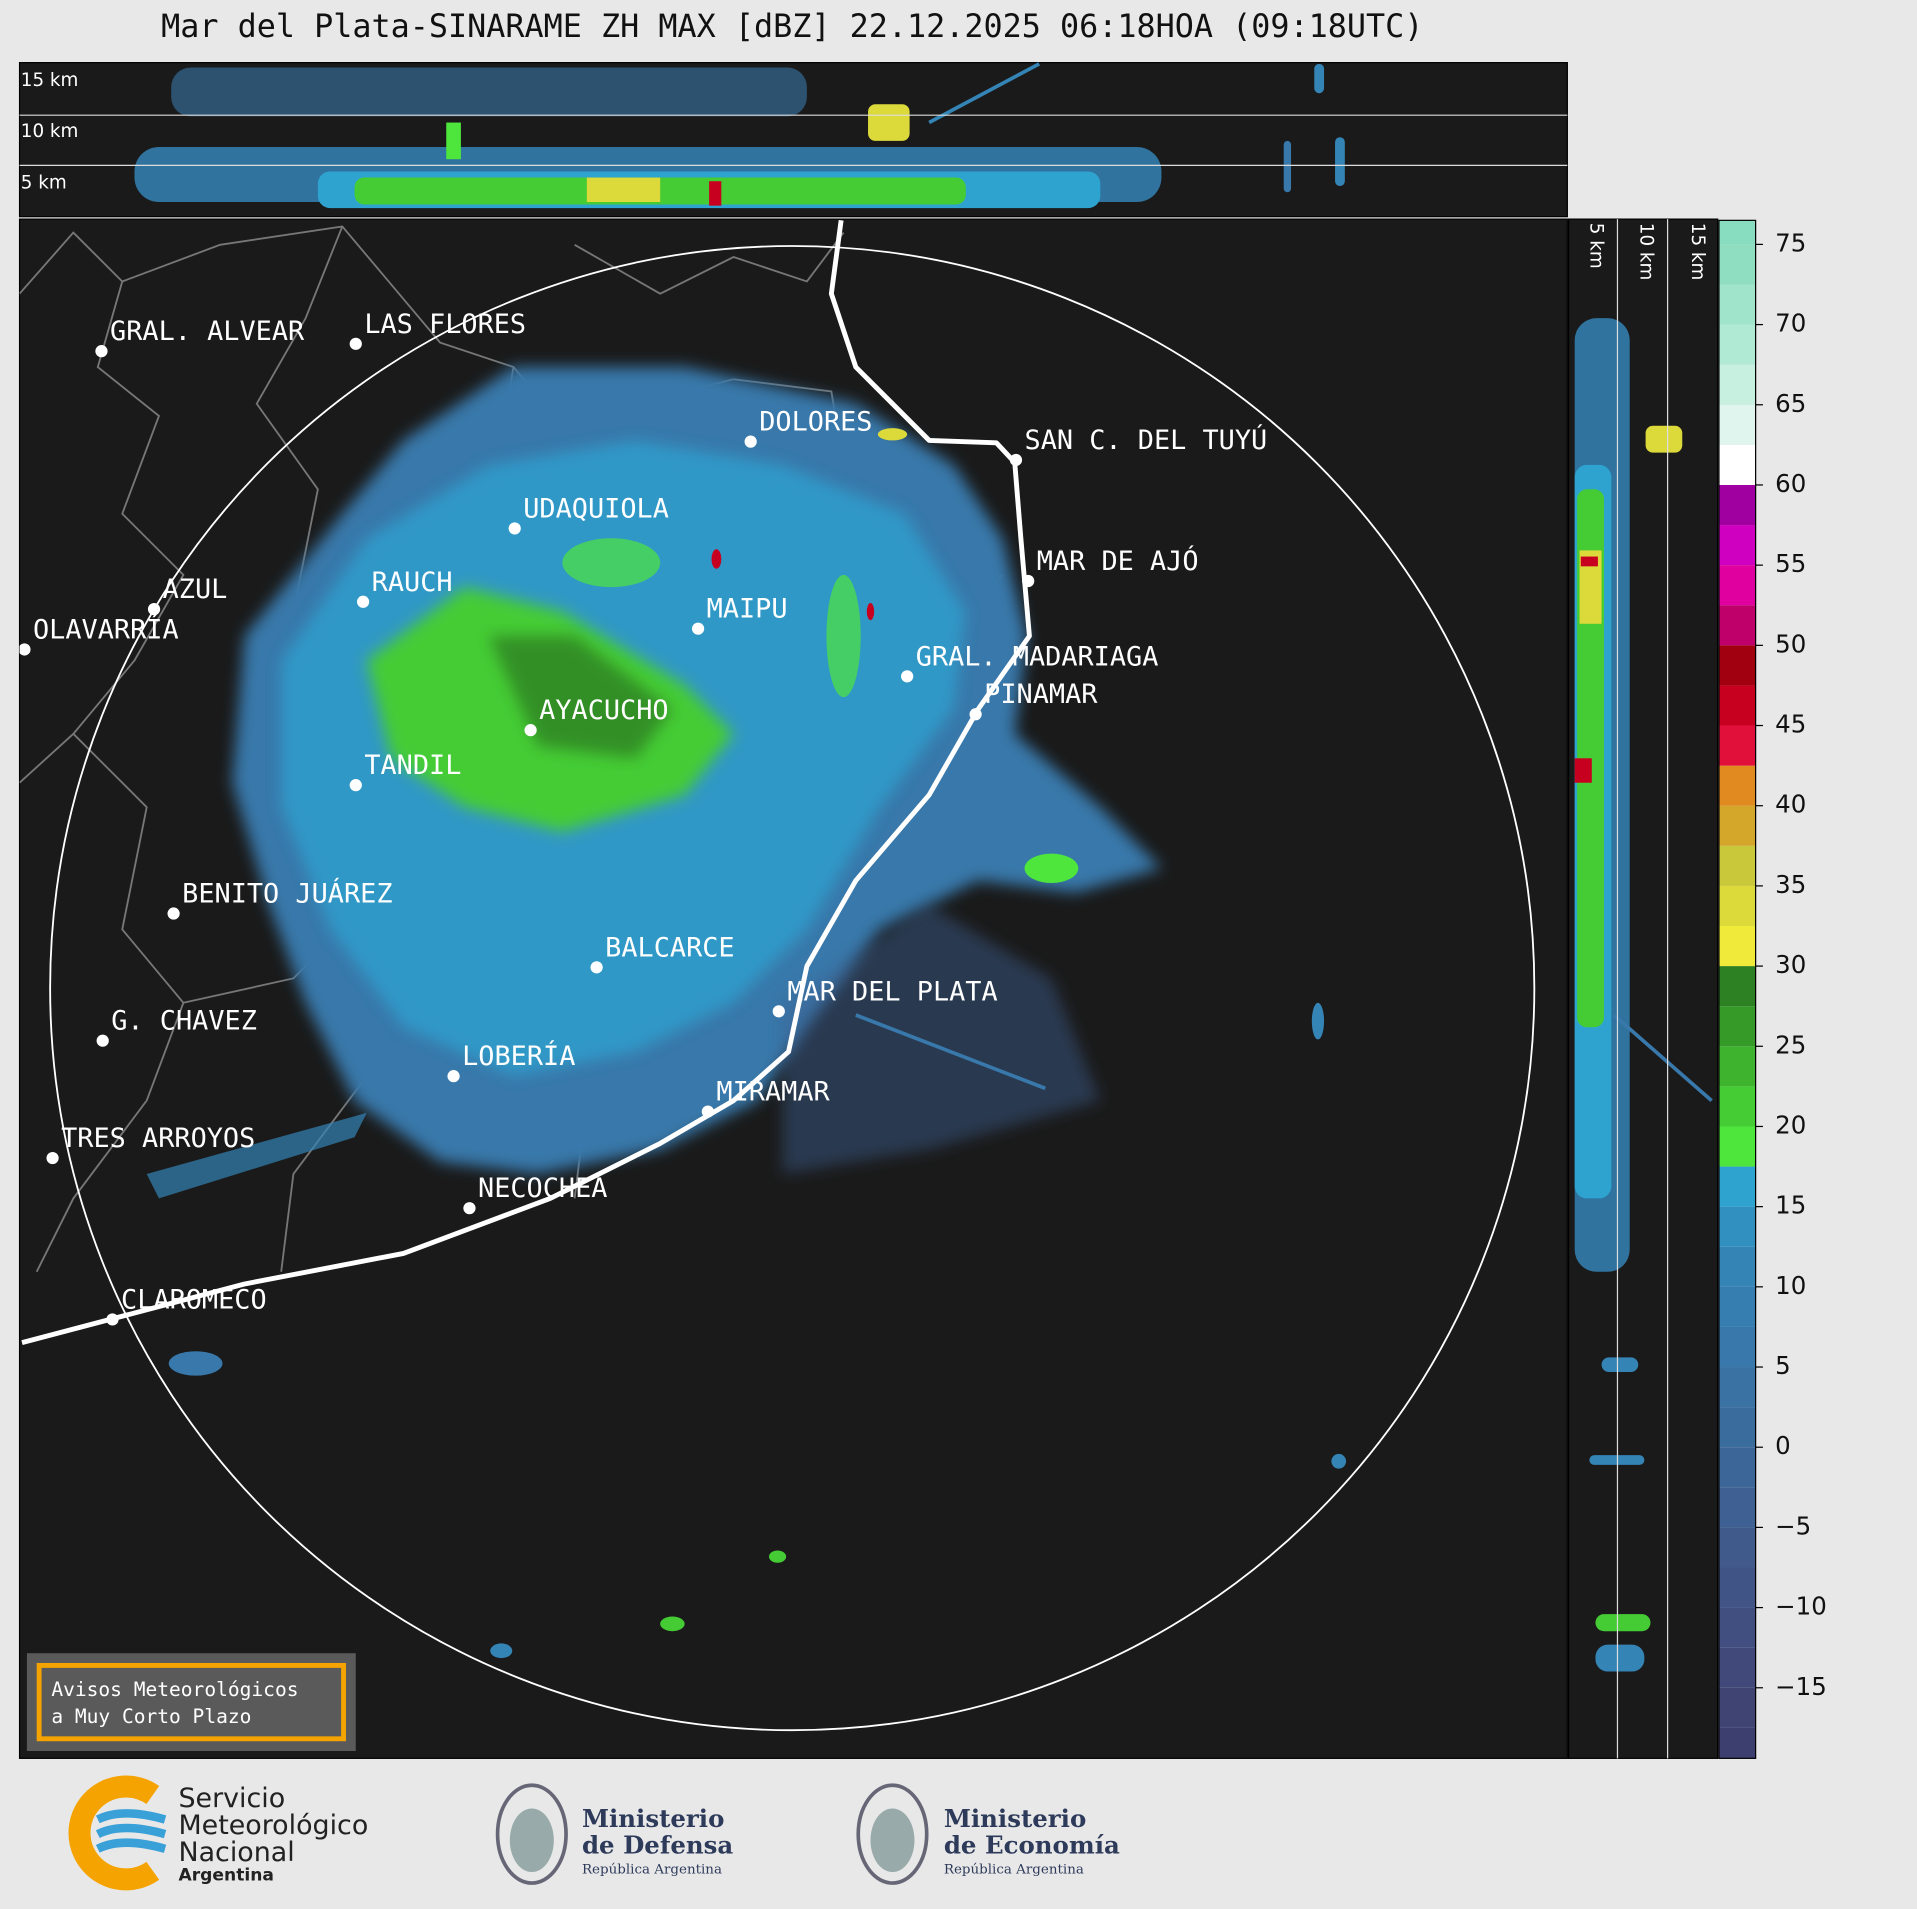 This screenshot has width=1917, height=1909. What do you see at coordinates (412, 765) in the screenshot?
I see `city-label: TANDIL` at bounding box center [412, 765].